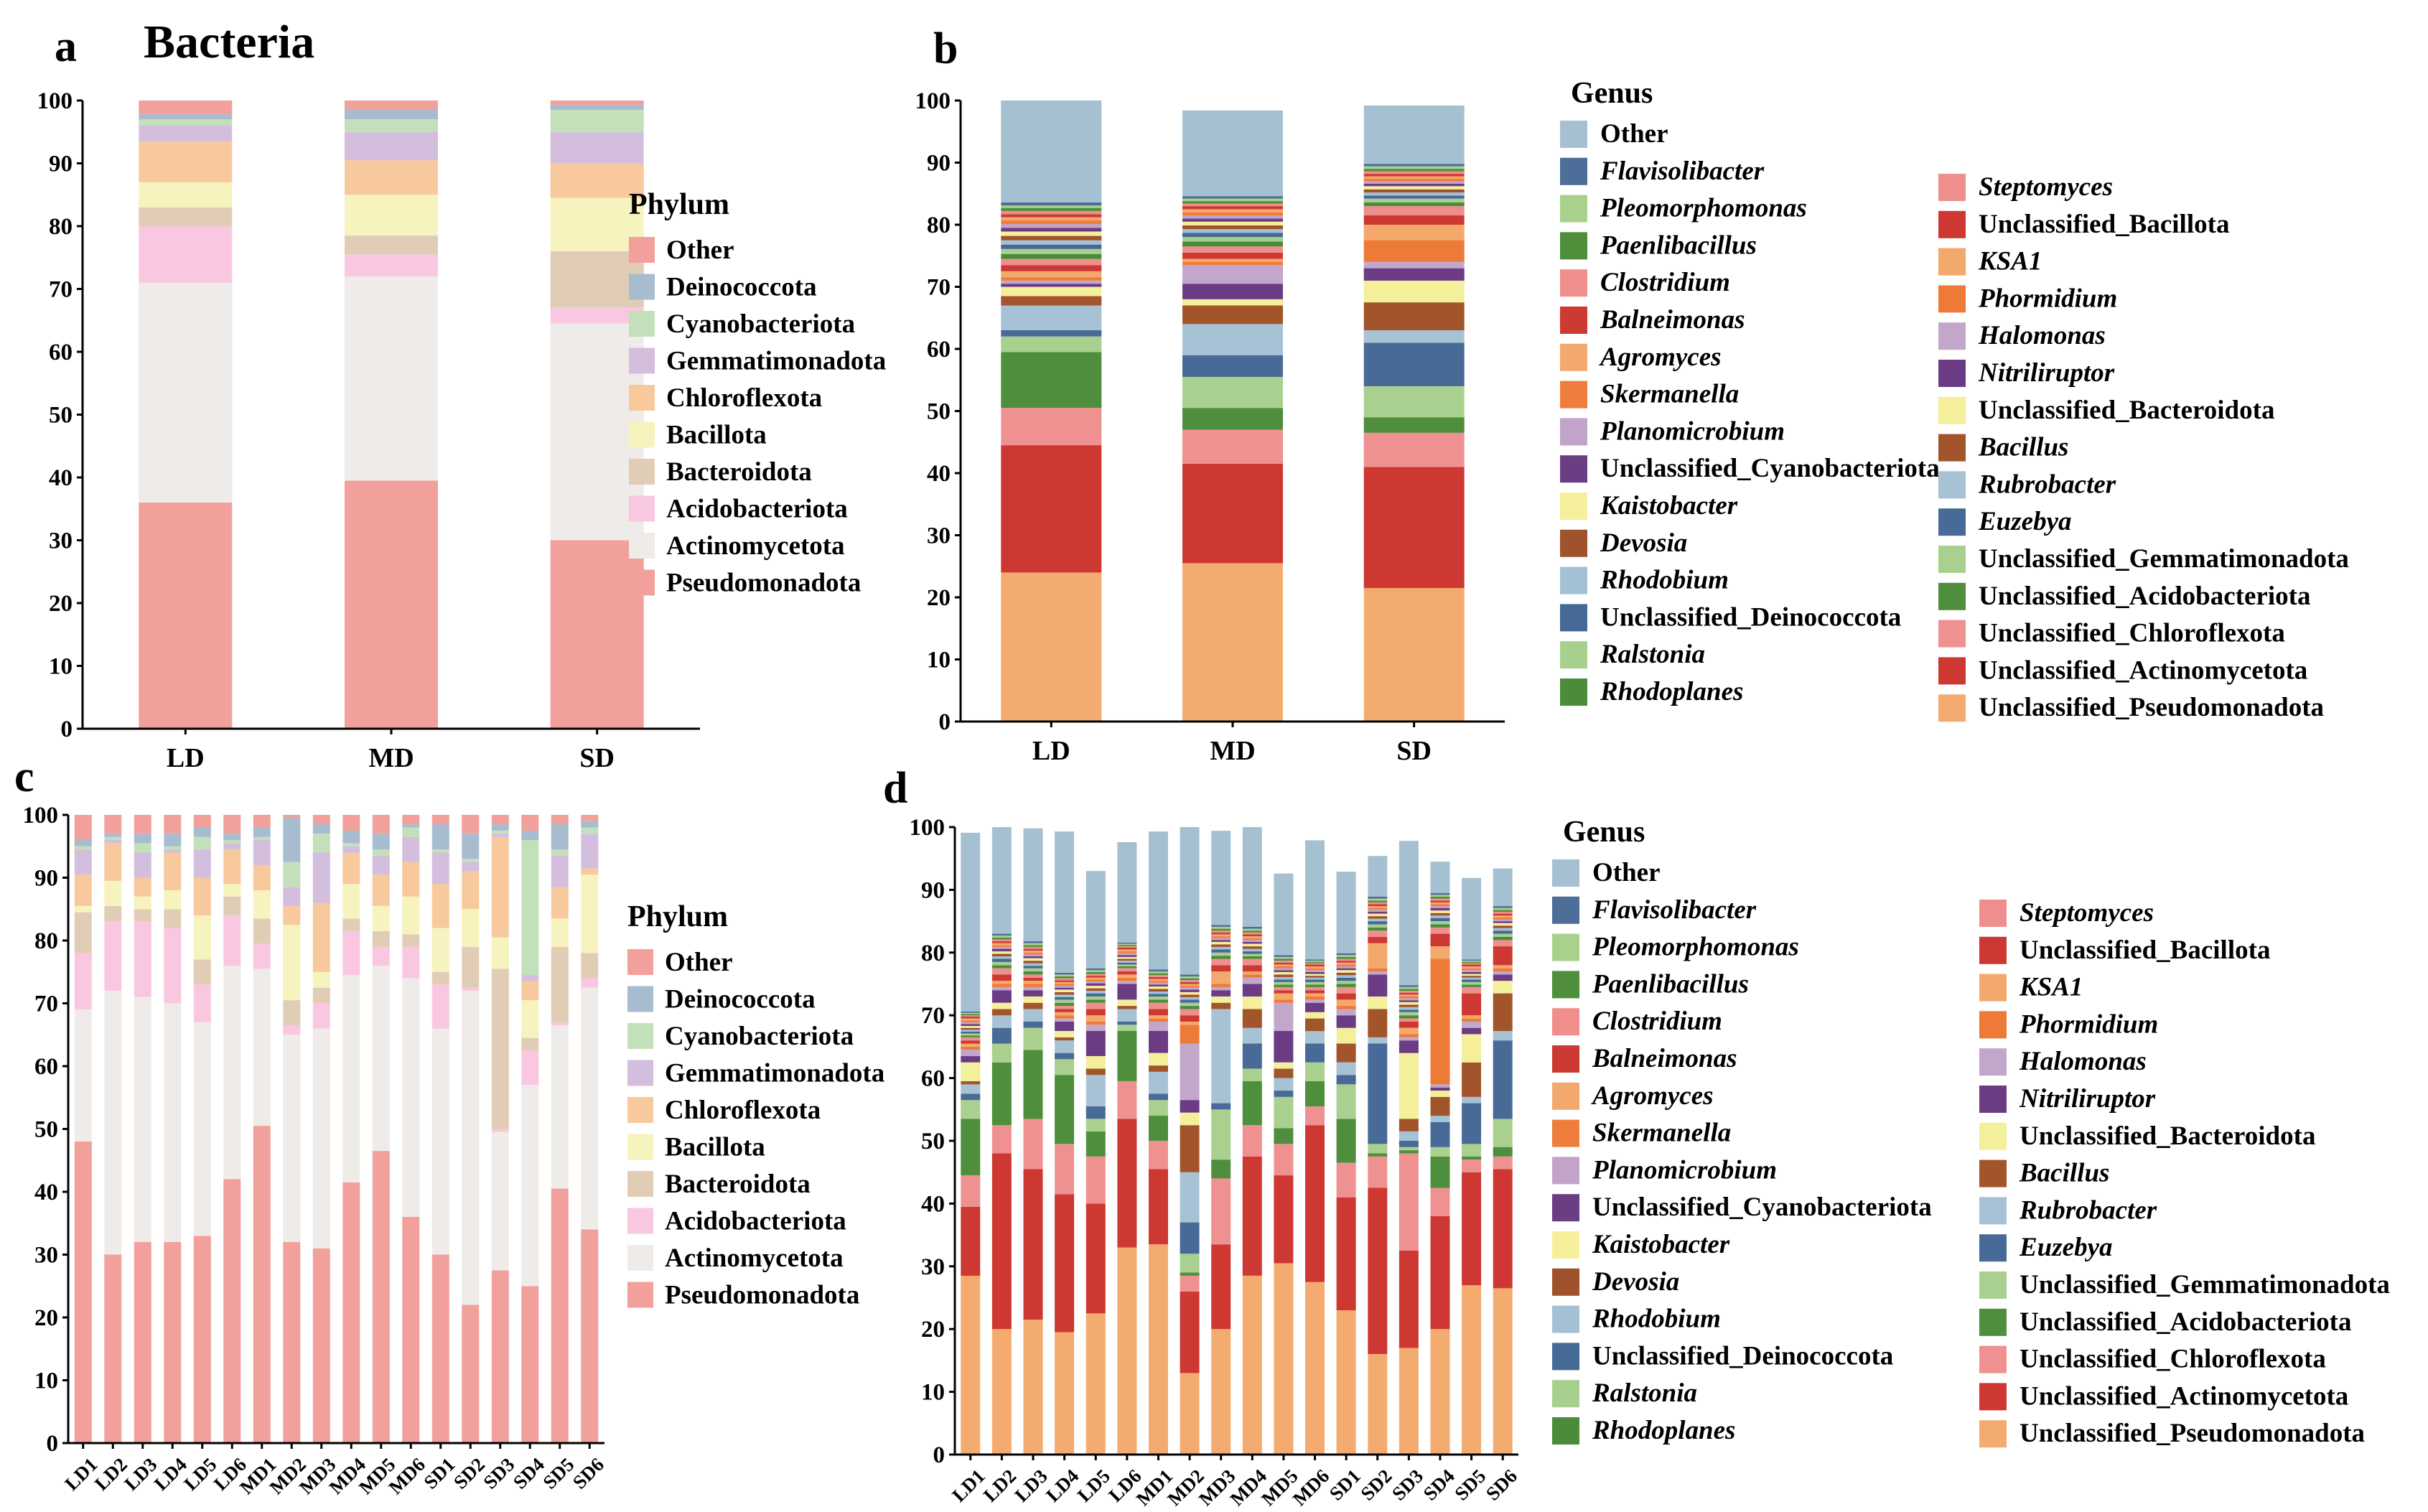  I want to click on bar-segment-d-MD3-Unclassified_Deinococcota, so click(1221, 951).